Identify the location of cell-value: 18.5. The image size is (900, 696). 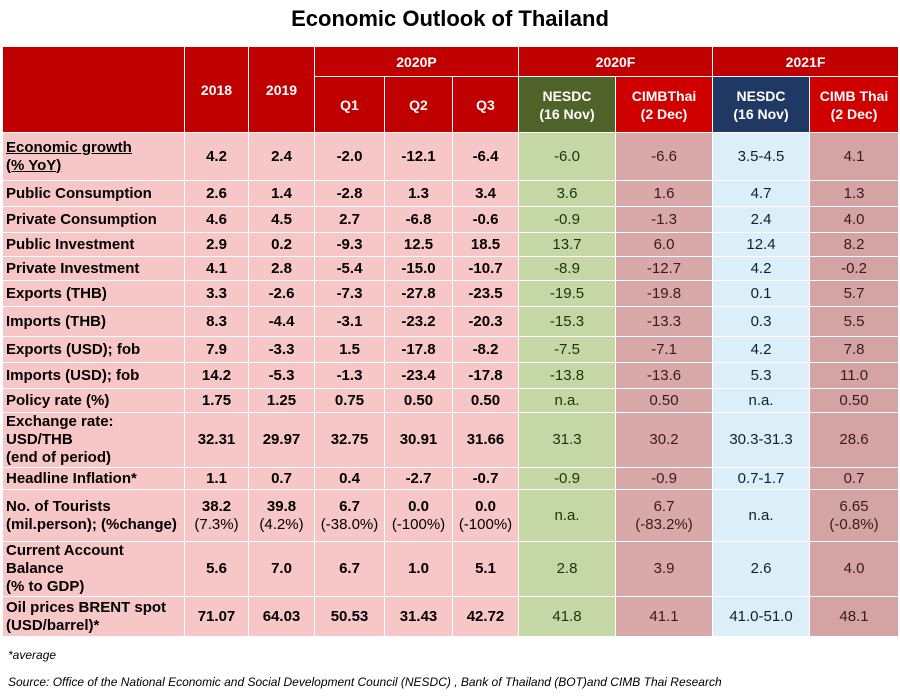
(485, 244).